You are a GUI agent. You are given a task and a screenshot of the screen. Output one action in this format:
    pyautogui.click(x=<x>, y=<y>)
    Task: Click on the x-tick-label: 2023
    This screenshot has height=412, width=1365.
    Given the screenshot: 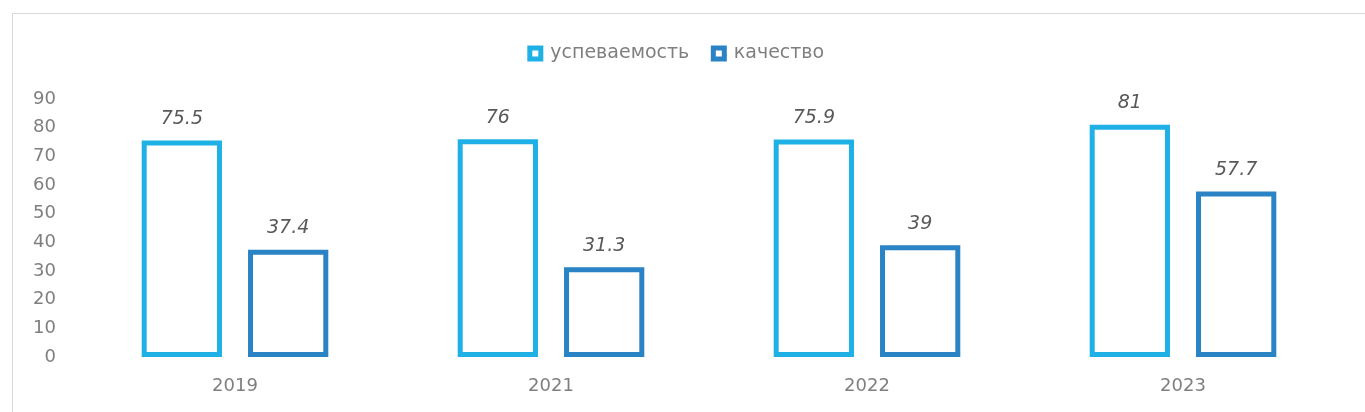 What is the action you would take?
    pyautogui.click(x=1183, y=385)
    